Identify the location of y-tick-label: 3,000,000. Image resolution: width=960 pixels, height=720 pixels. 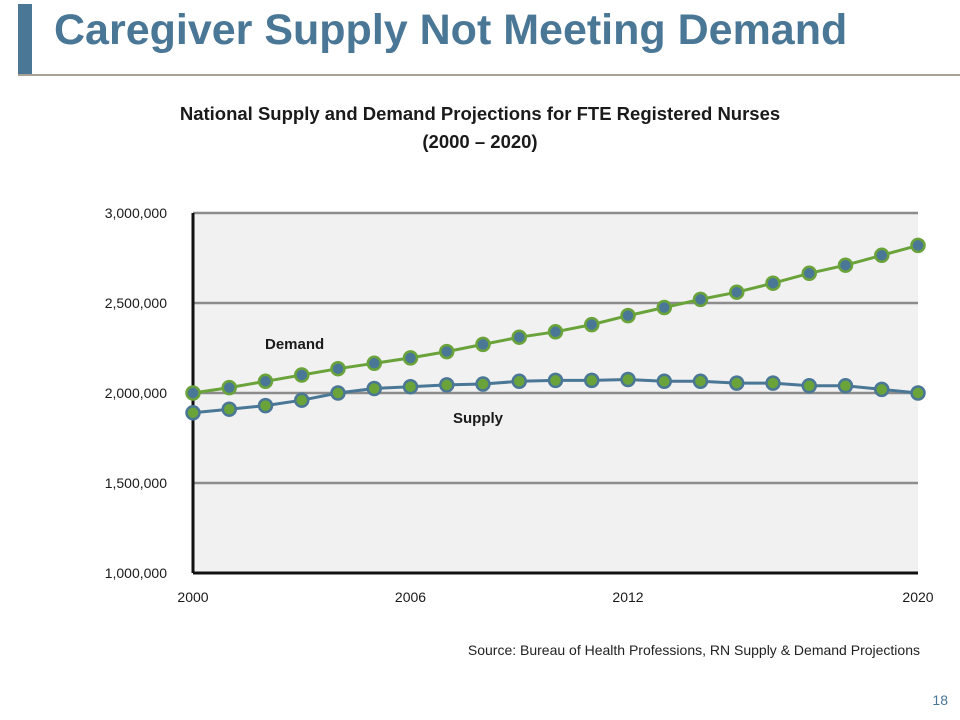
(136, 213).